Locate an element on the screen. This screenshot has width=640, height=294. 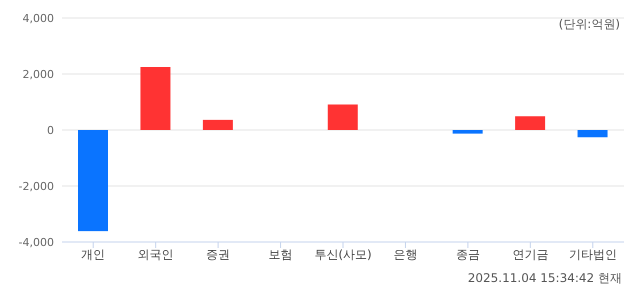
y-tick-label: -4,000 is located at coordinates (36, 242).